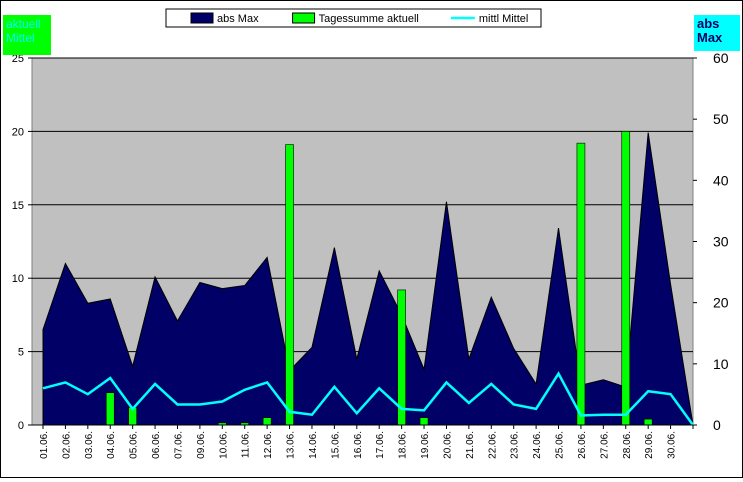 The height and width of the screenshot is (482, 743). I want to click on x-tick-label: 19.06., so click(425, 445).